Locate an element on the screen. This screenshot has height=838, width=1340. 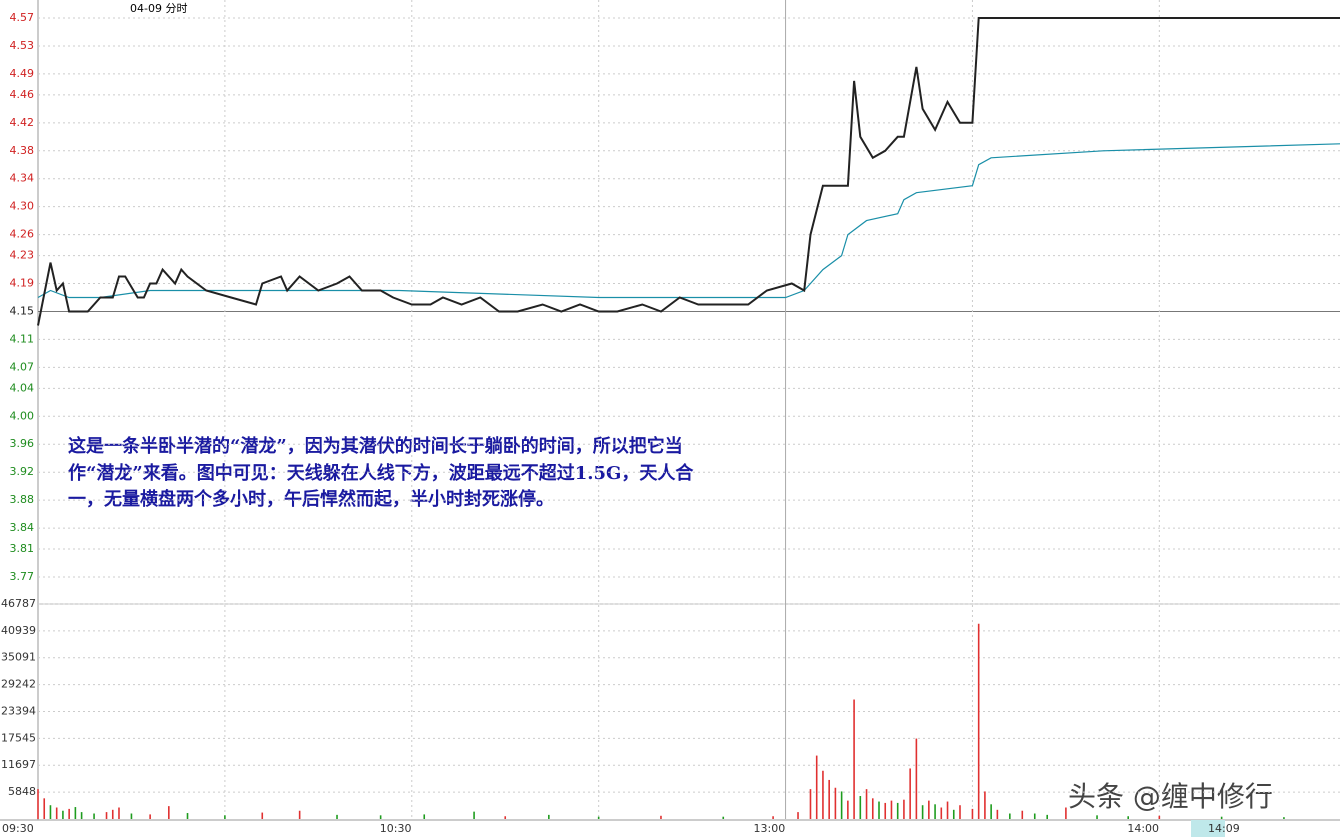
volume-tick-label: 46787 is located at coordinates (18, 603).